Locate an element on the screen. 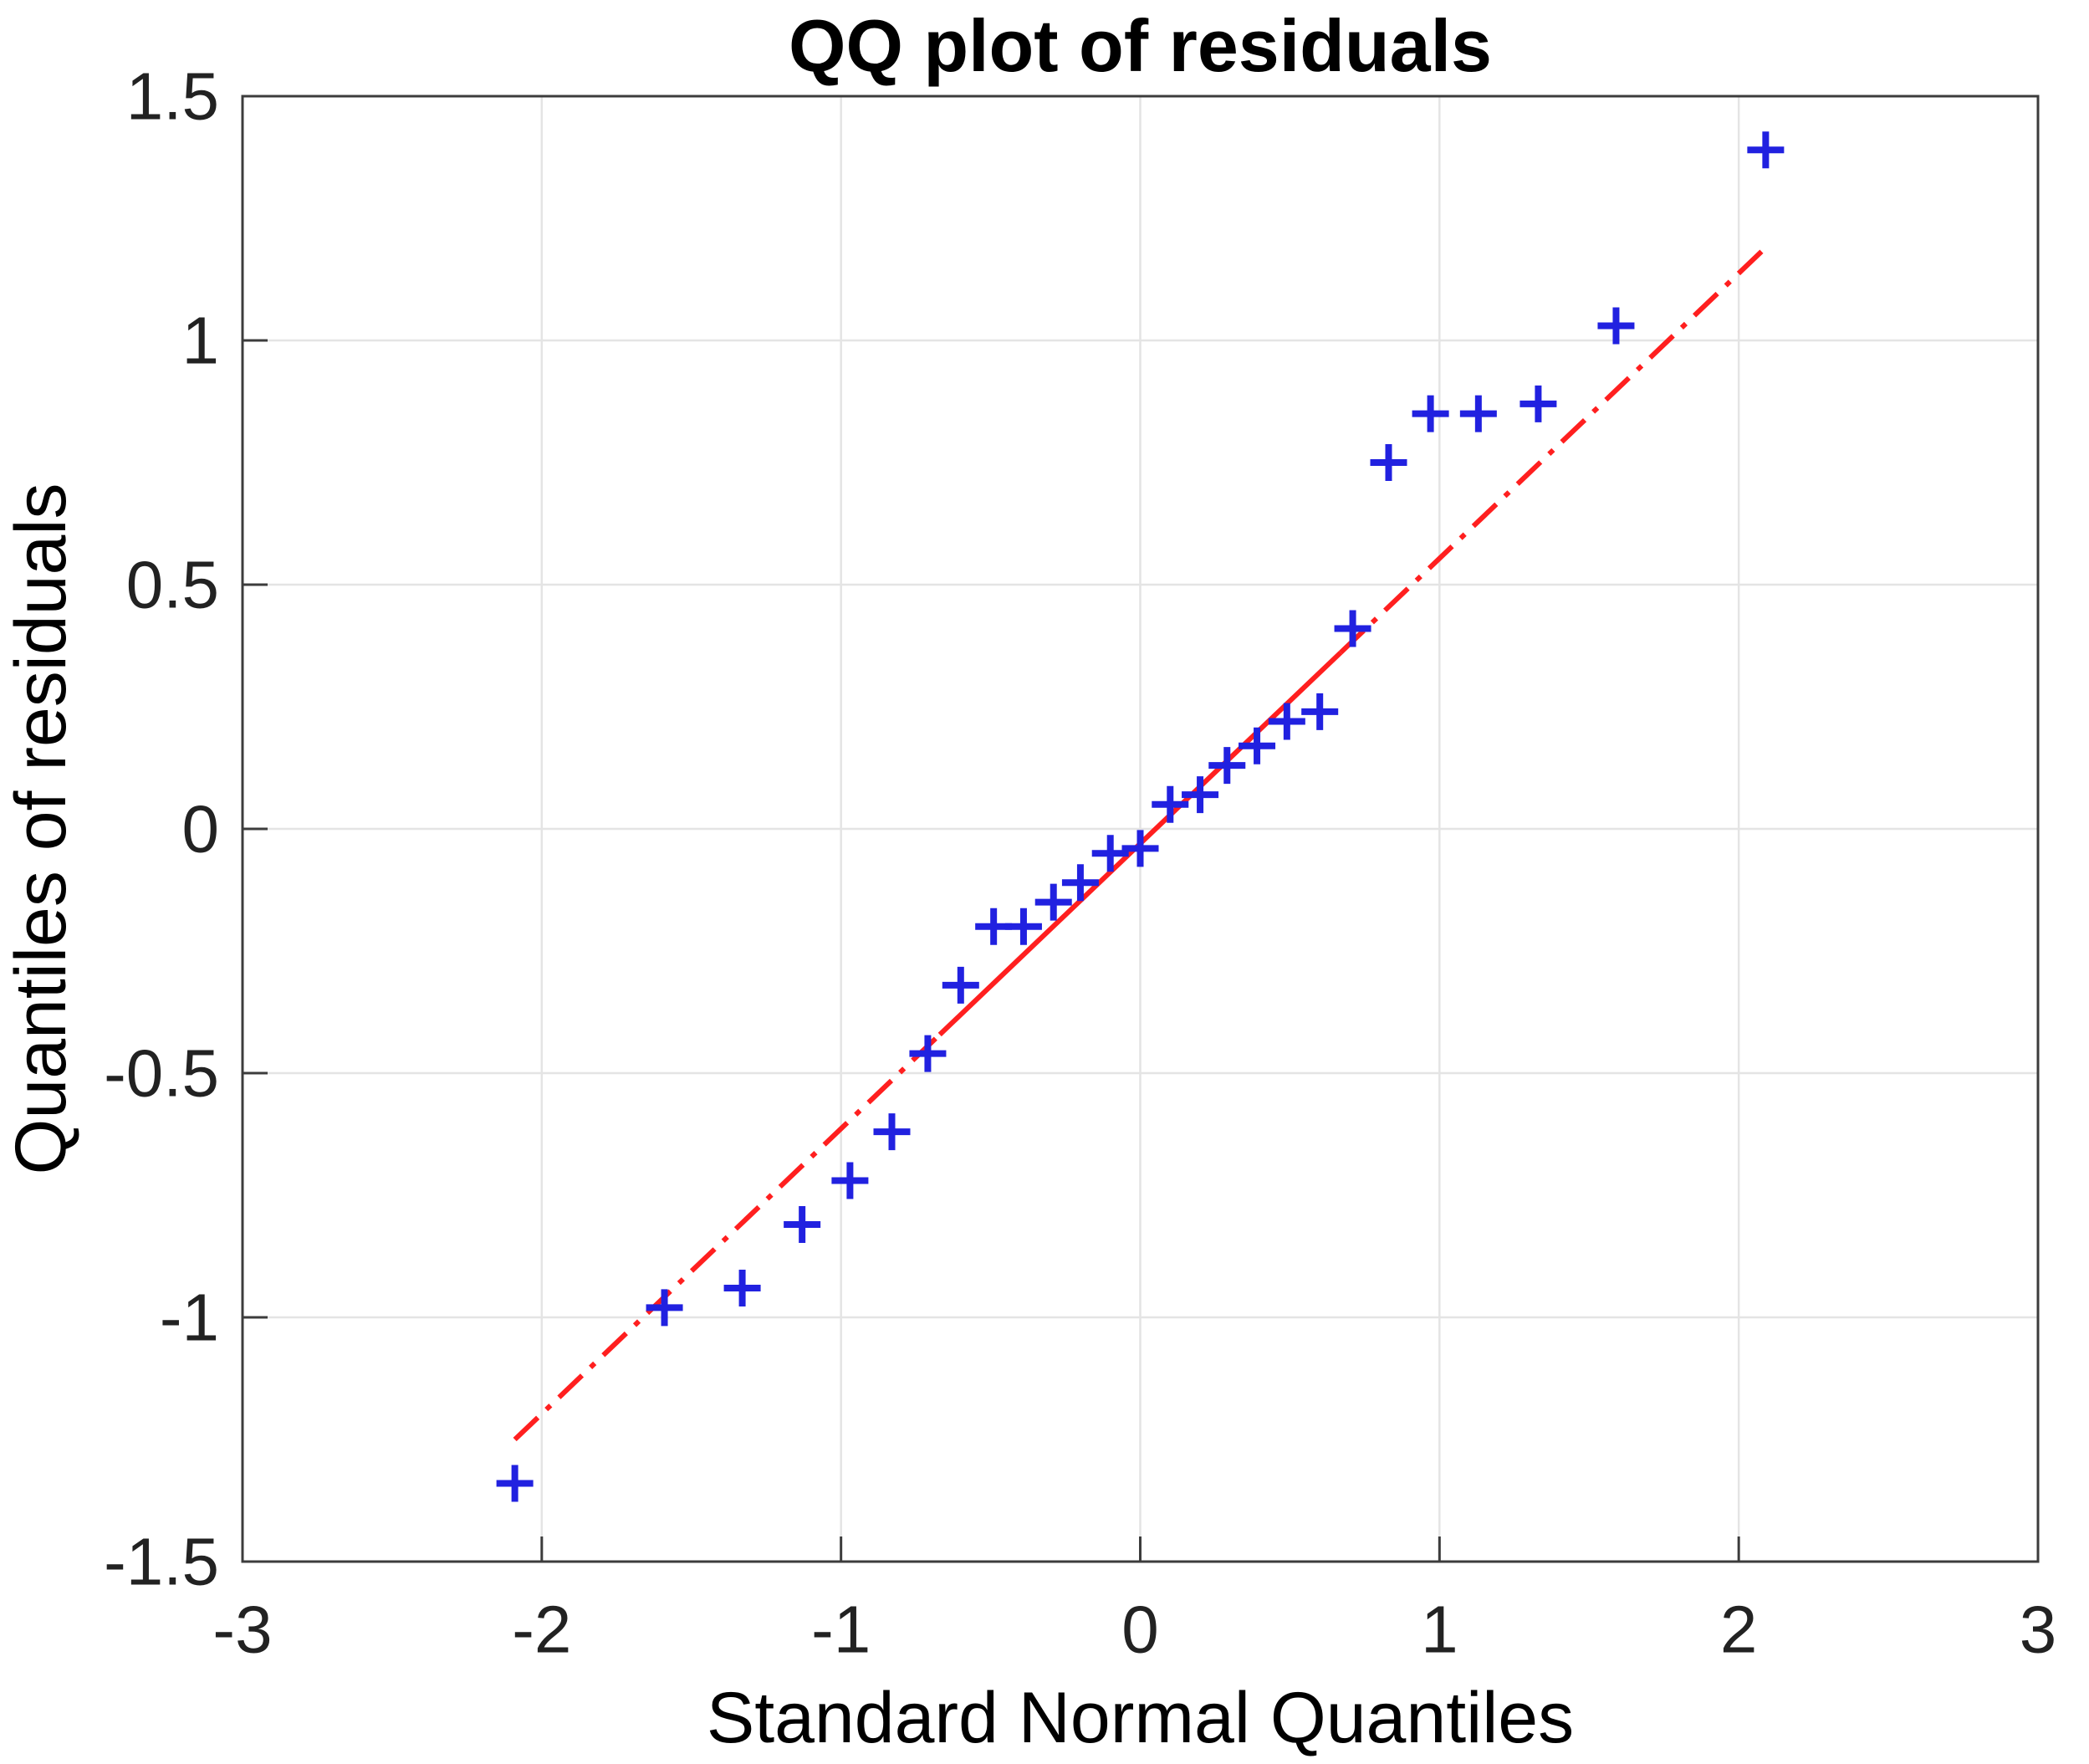 The image size is (2089, 1764). x-tick-label: 2 is located at coordinates (1739, 1630).